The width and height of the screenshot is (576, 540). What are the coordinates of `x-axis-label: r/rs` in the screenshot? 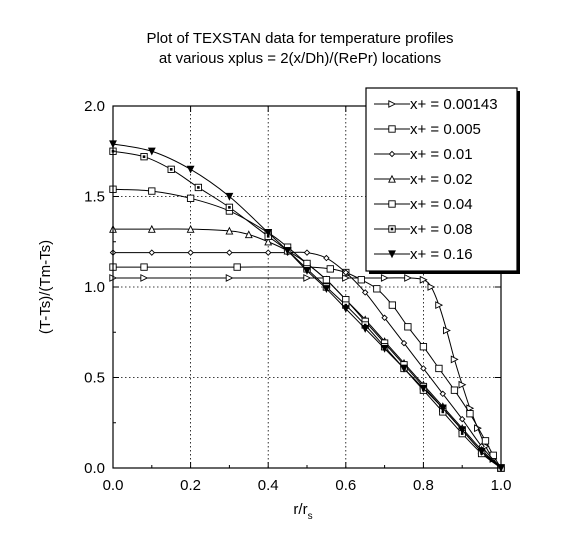 It's located at (302, 511).